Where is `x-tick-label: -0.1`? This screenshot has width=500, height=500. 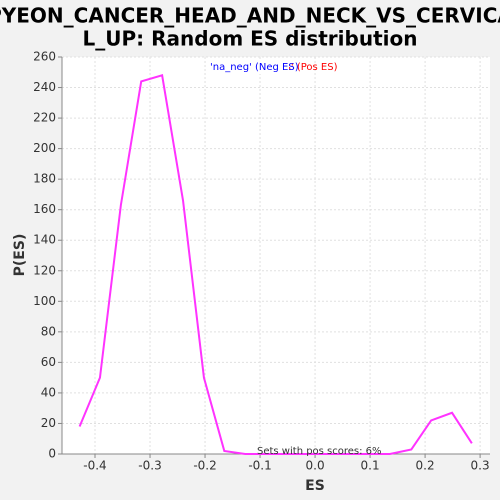
x-tick-label: -0.1 is located at coordinates (259, 466).